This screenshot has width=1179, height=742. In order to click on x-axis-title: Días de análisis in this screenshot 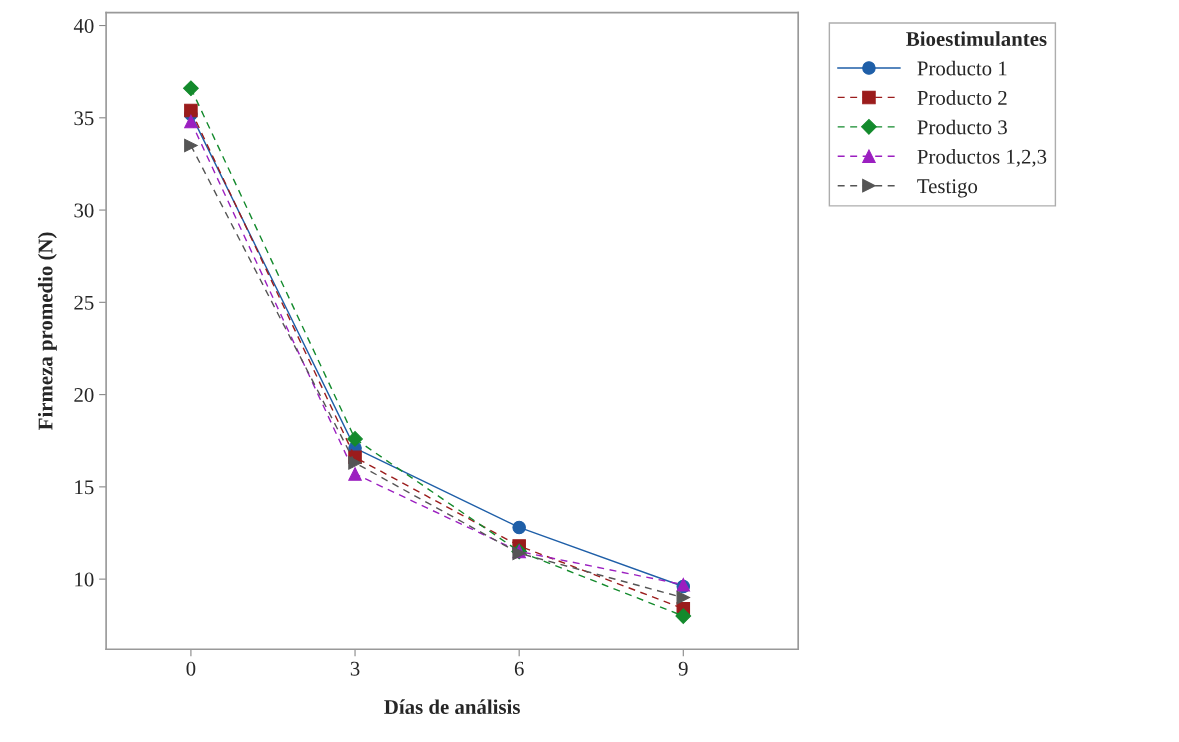, I will do `click(452, 707)`.